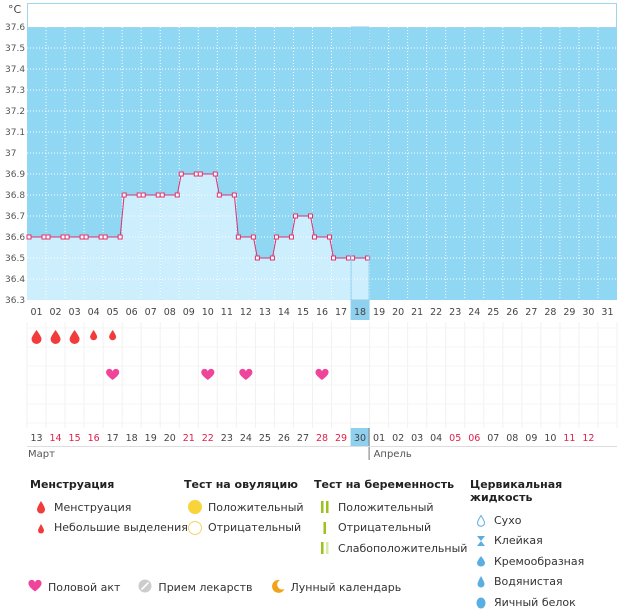 Image resolution: width=626 pixels, height=613 pixels. What do you see at coordinates (379, 438) in the screenshot?
I see `date-label: 01` at bounding box center [379, 438].